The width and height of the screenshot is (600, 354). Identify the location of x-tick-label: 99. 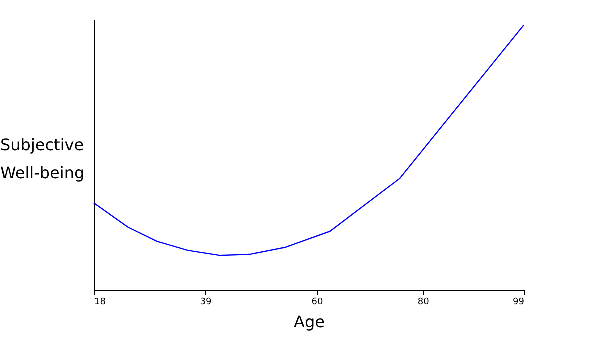
(519, 303).